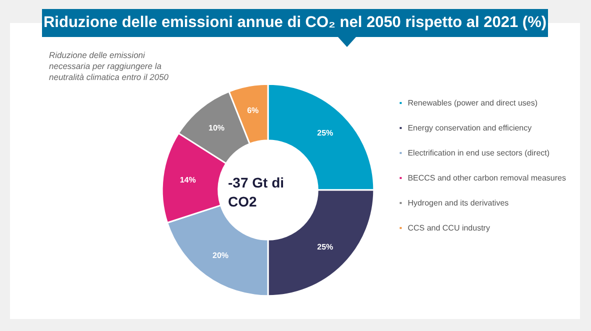  I want to click on legend-label: Hydrogen and its derivatives, so click(458, 203).